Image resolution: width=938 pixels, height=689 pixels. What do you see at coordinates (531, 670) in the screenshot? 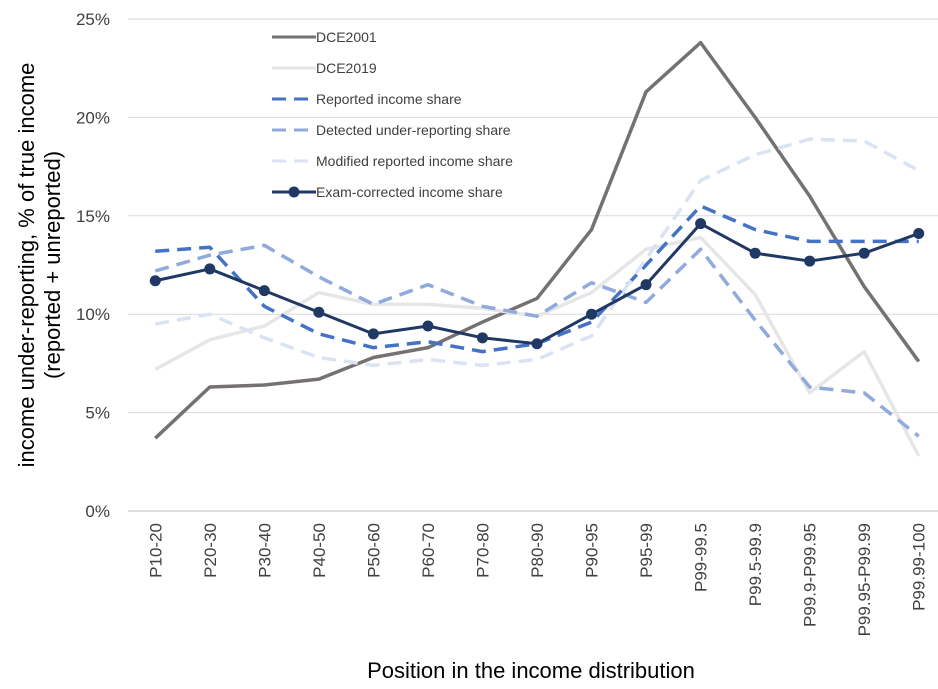
I see `x-axis-title: Position in the income distribution` at bounding box center [531, 670].